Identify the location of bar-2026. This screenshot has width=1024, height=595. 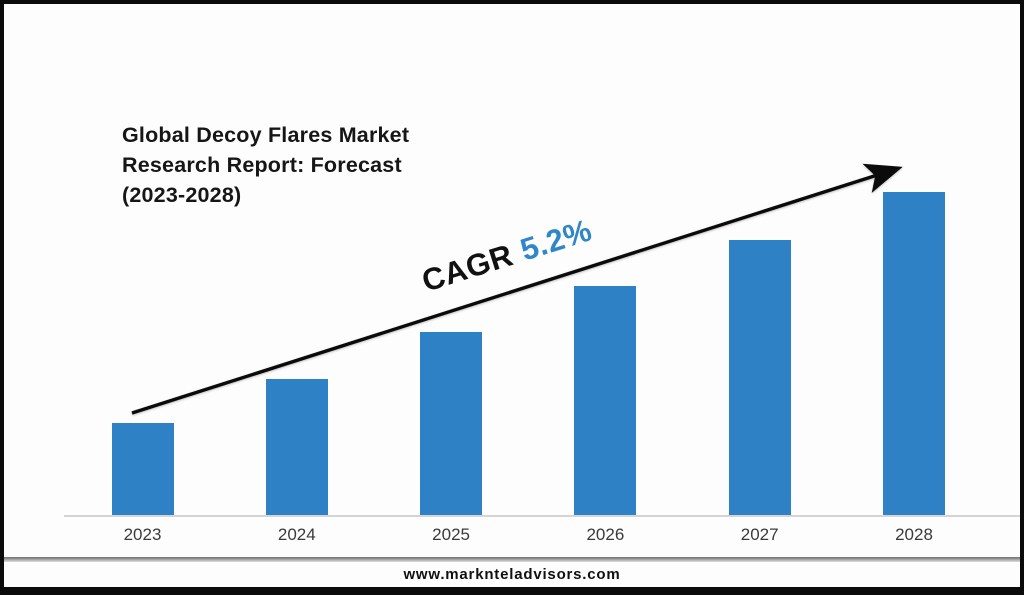
(605, 401).